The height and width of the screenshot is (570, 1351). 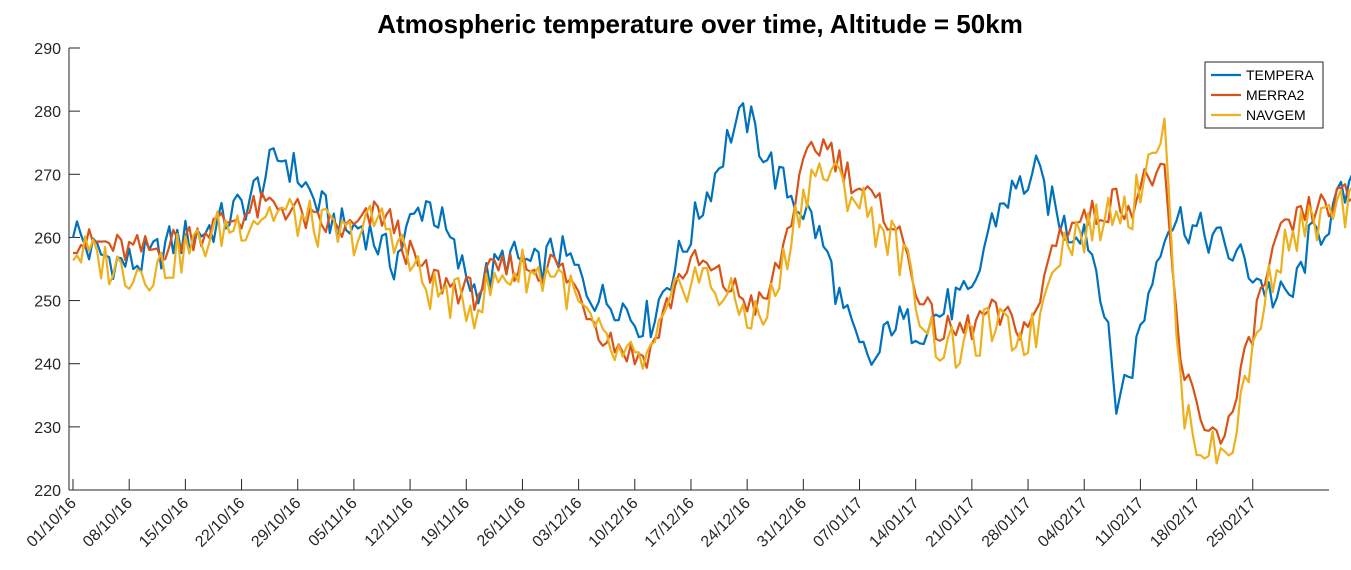 I want to click on legend-label: MERRA2, so click(x=1275, y=95).